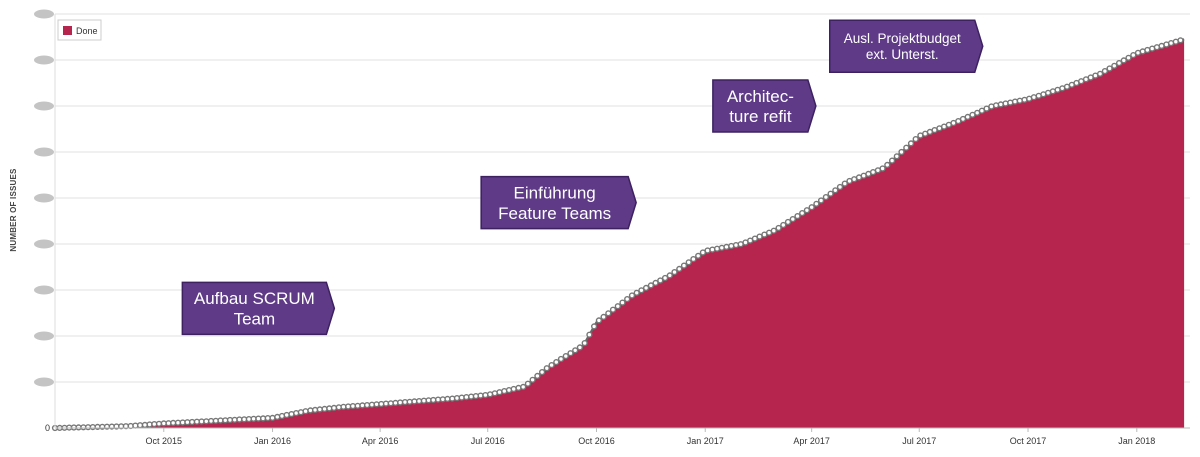 Image resolution: width=1200 pixels, height=457 pixels. I want to click on x-tick-label: Jan 2018, so click(1136, 441).